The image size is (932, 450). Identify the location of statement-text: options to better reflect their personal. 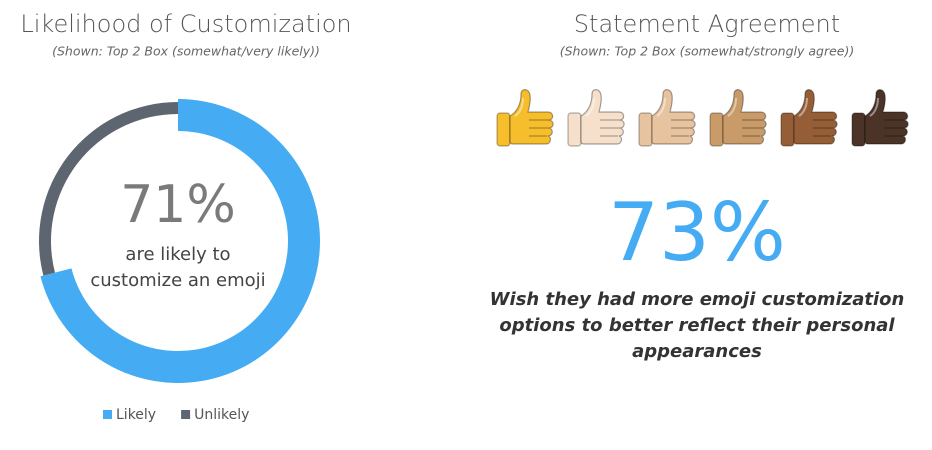
(697, 325).